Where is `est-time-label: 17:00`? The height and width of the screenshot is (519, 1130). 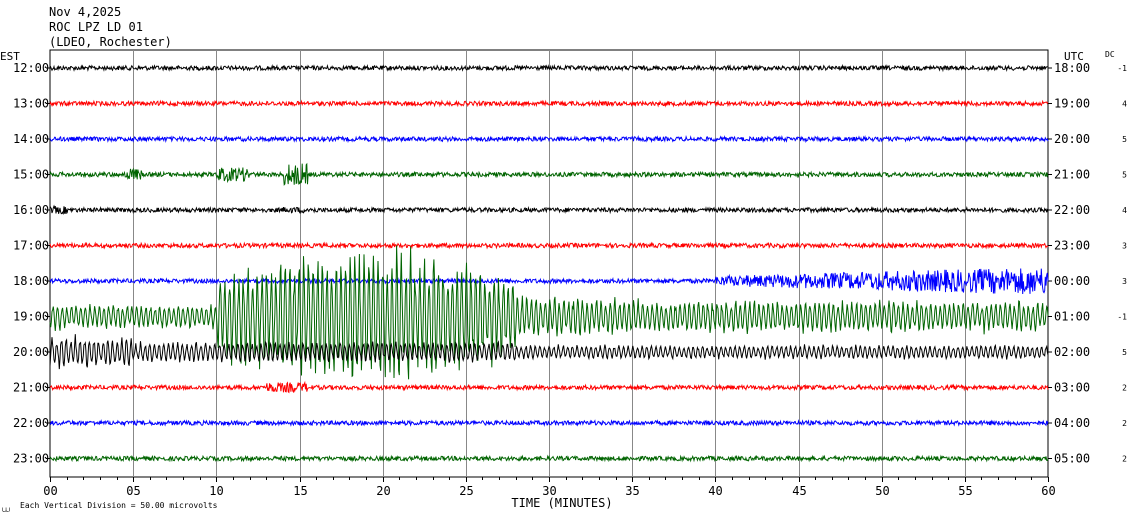 est-time-label: 17:00 is located at coordinates (31, 246).